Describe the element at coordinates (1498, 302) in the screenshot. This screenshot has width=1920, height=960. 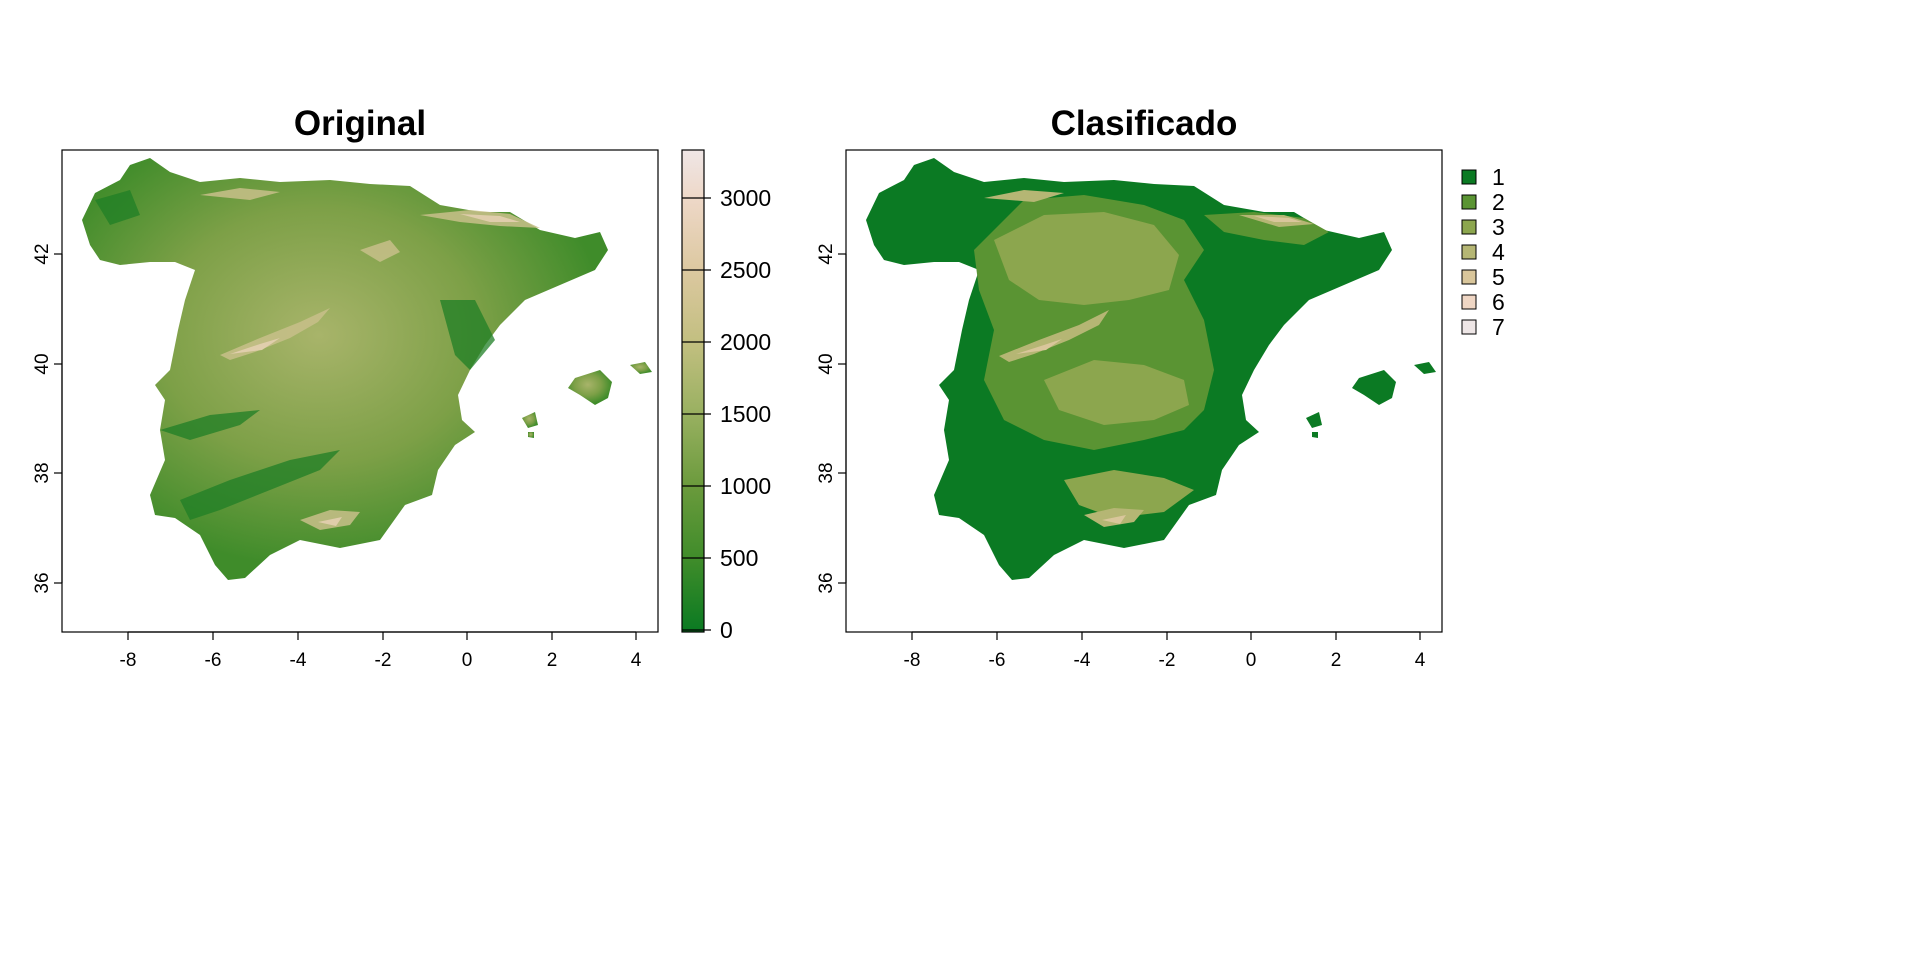
I see `legend-label: 6` at that location.